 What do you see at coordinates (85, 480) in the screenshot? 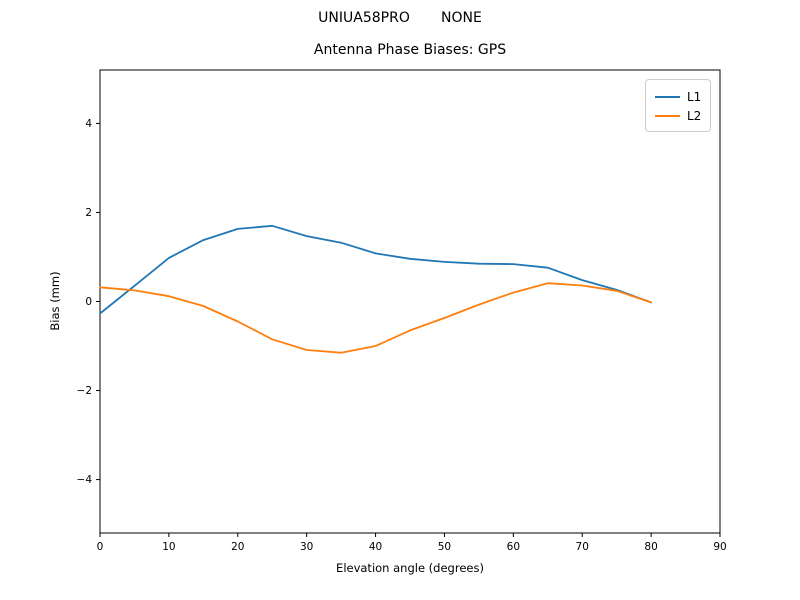
I see `y-tick-label: −4` at bounding box center [85, 480].